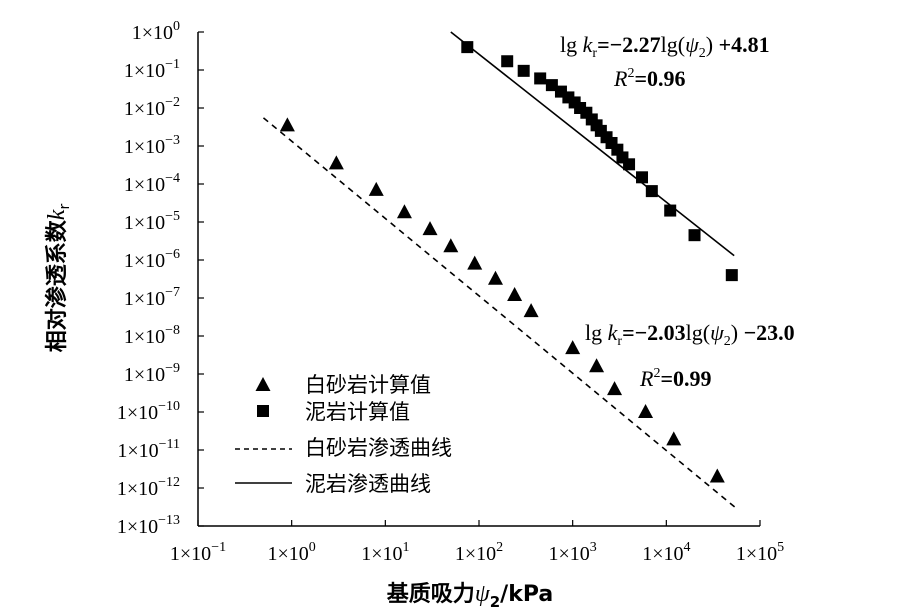  What do you see at coordinates (665, 46) in the screenshot?
I see `annotation-mudstone-equation: lg kr=−2.27lg(ψ2) +4.81` at bounding box center [665, 46].